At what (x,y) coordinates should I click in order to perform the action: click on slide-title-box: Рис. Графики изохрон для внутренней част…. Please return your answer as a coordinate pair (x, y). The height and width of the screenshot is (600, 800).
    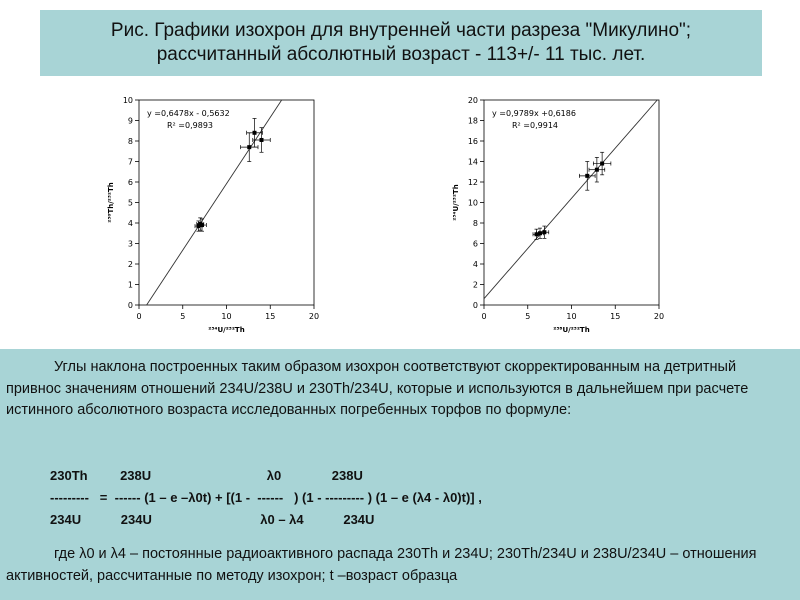
    Looking at the image, I should click on (401, 43).